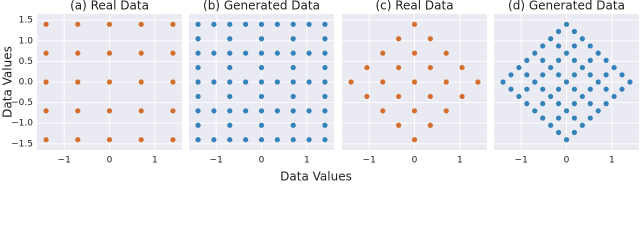  What do you see at coordinates (26, 21) in the screenshot?
I see `y-tick-label: 1.5` at bounding box center [26, 21].